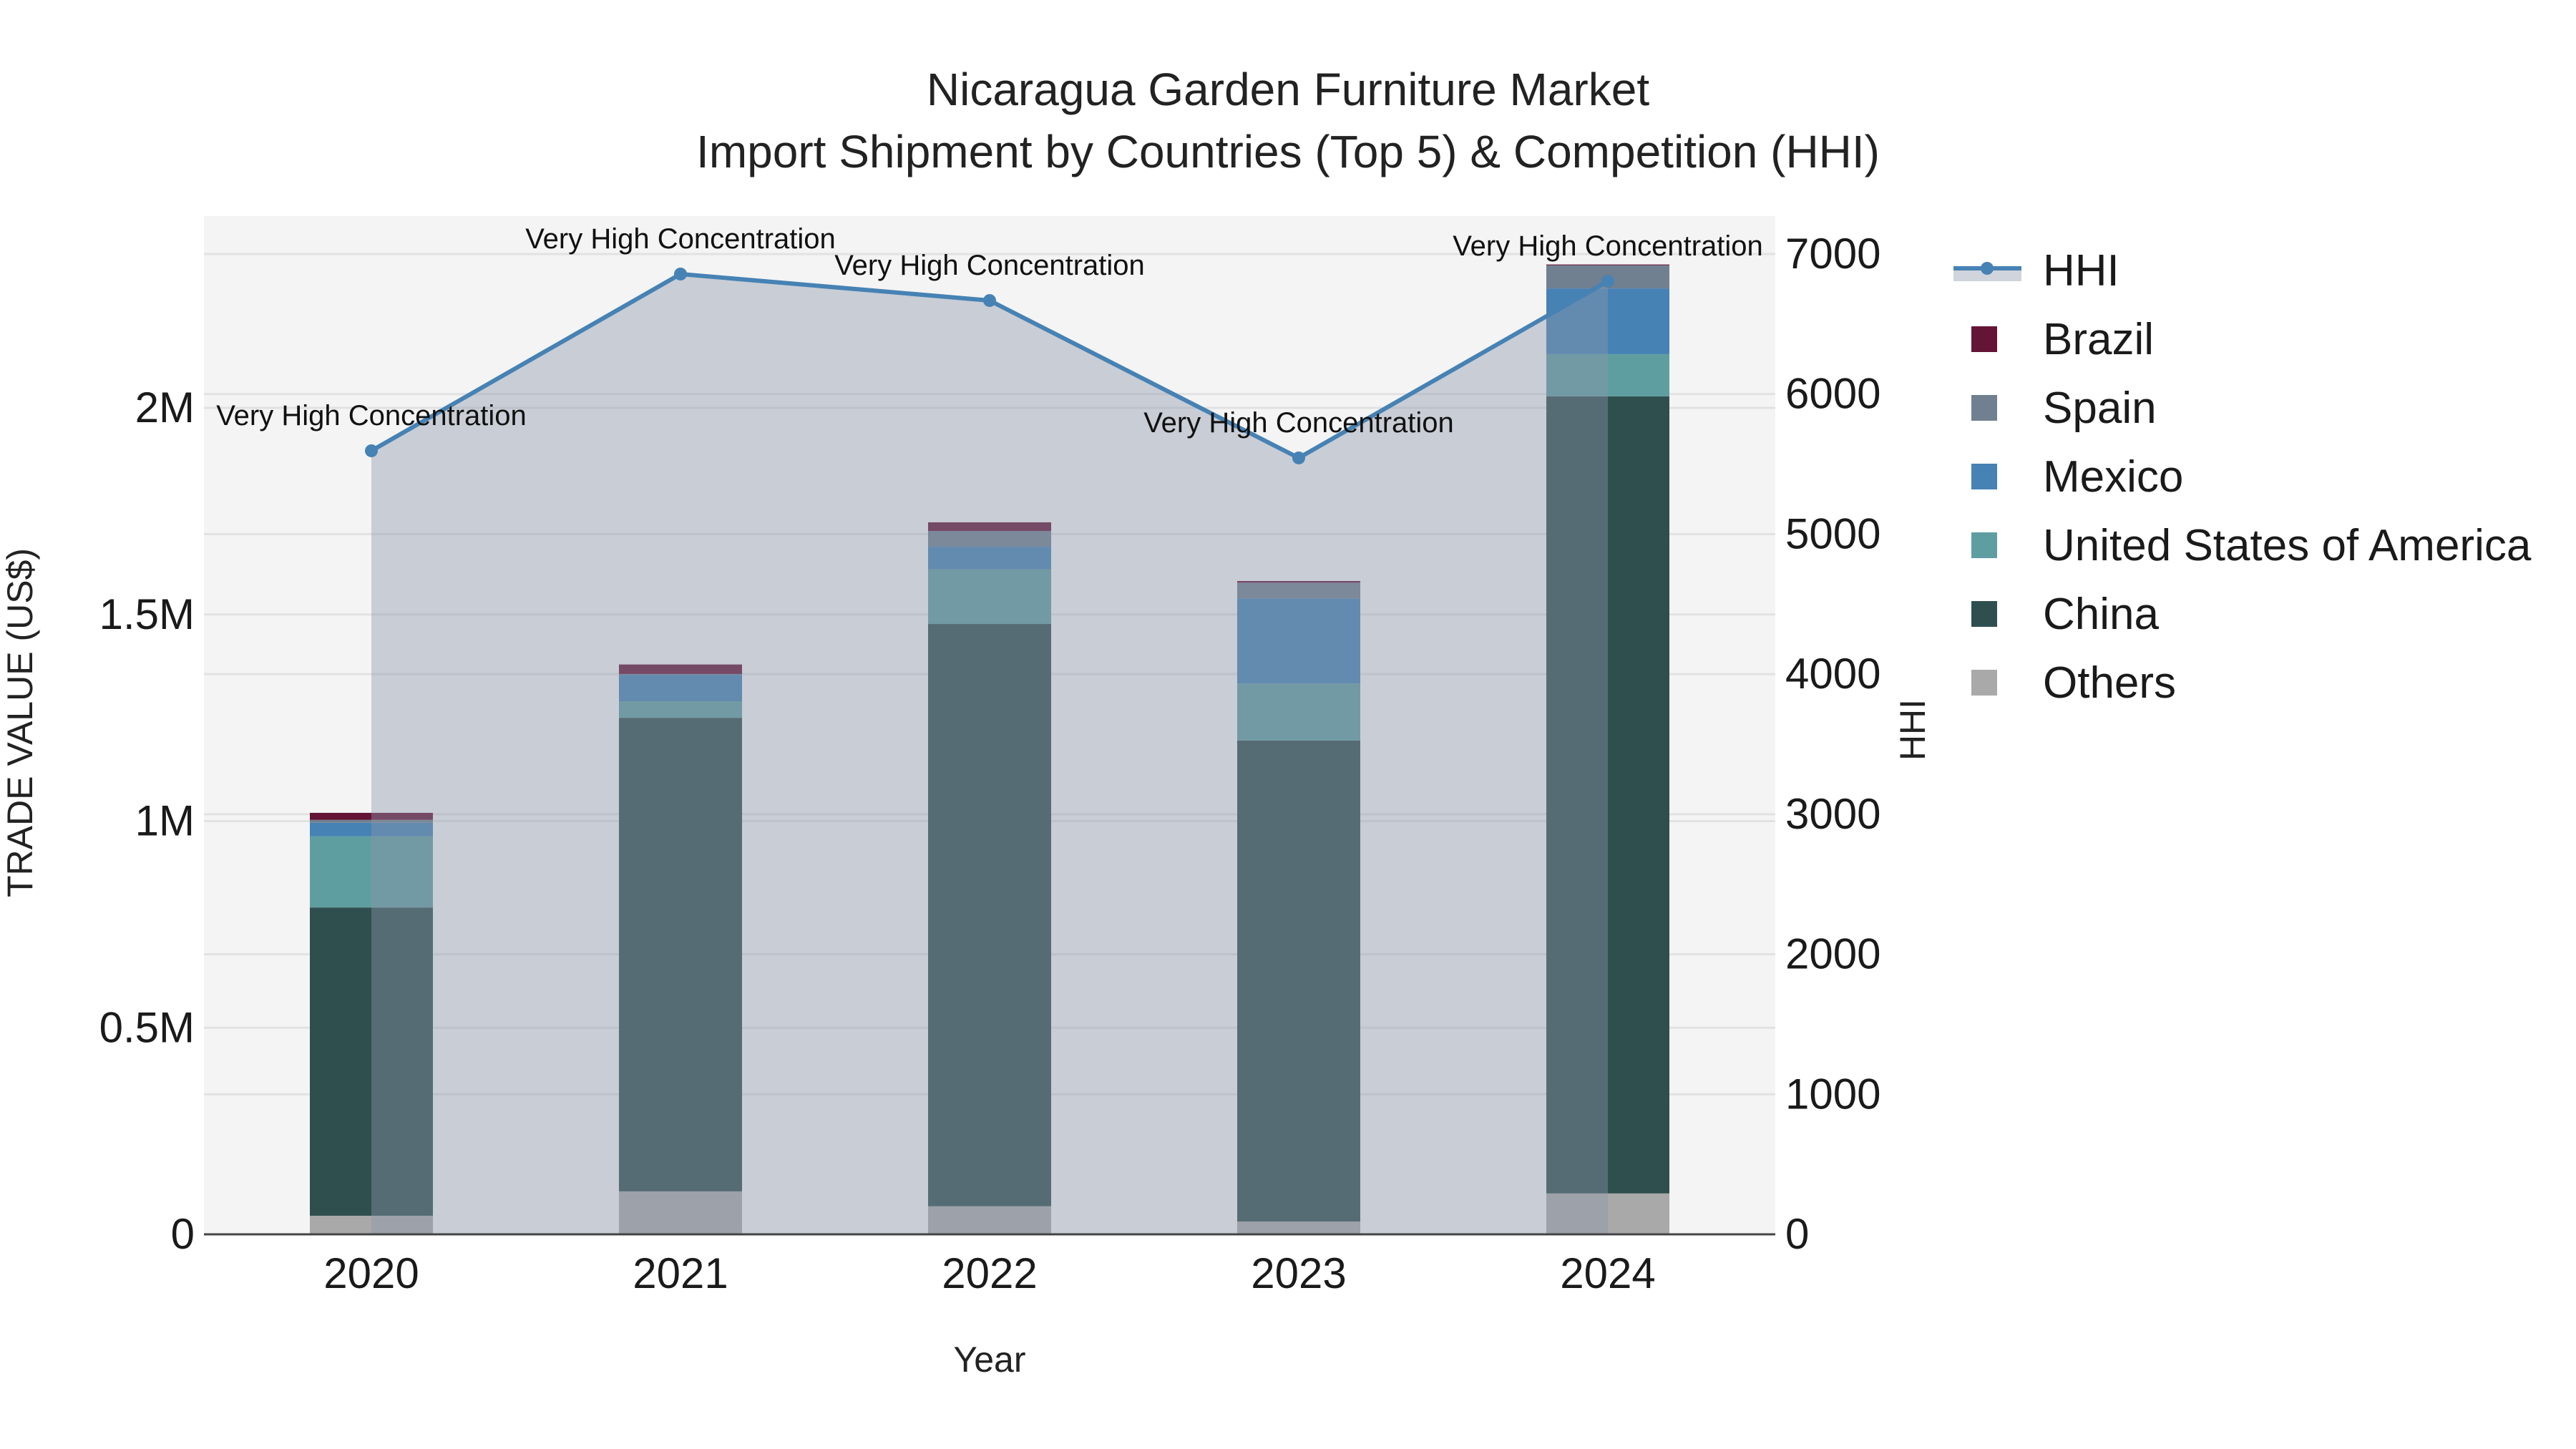 The image size is (2576, 1449). What do you see at coordinates (2099, 339) in the screenshot?
I see `legend-label: Brazil` at bounding box center [2099, 339].